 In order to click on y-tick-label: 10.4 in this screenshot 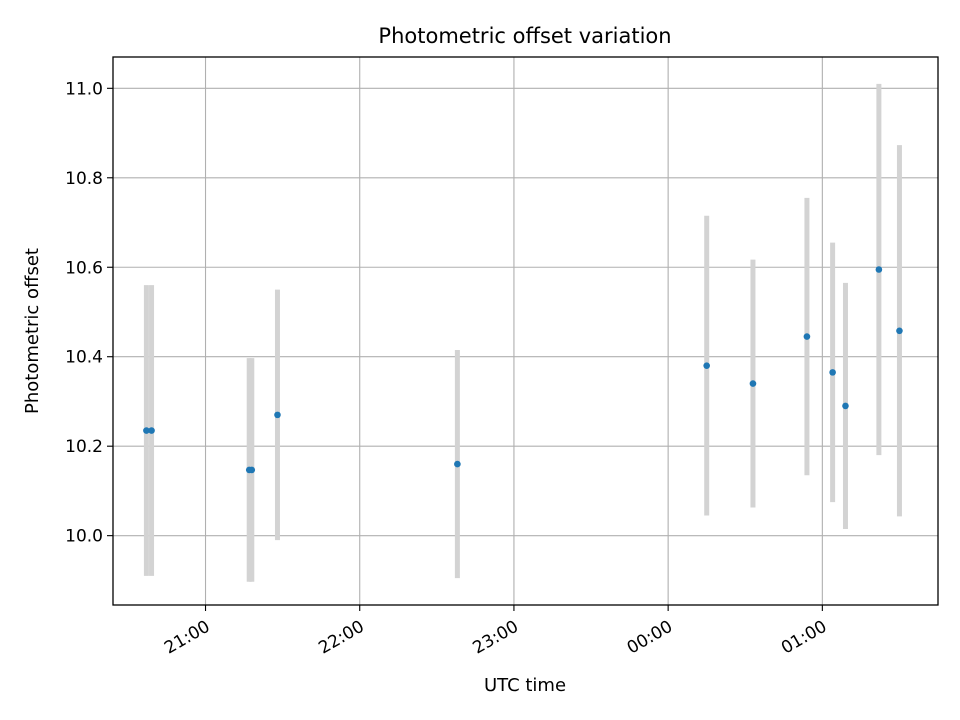, I will do `click(84, 358)`.